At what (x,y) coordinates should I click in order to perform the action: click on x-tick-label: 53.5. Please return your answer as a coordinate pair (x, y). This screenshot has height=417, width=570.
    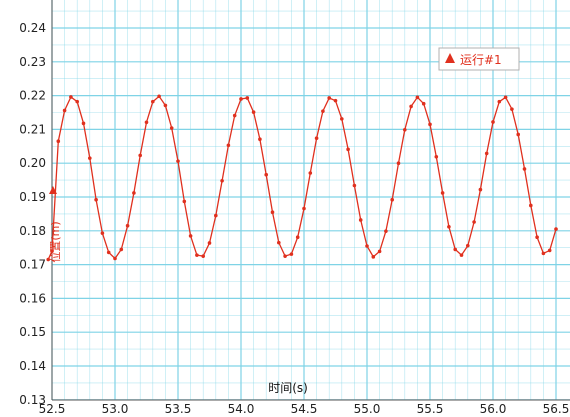
    Looking at the image, I should click on (178, 409).